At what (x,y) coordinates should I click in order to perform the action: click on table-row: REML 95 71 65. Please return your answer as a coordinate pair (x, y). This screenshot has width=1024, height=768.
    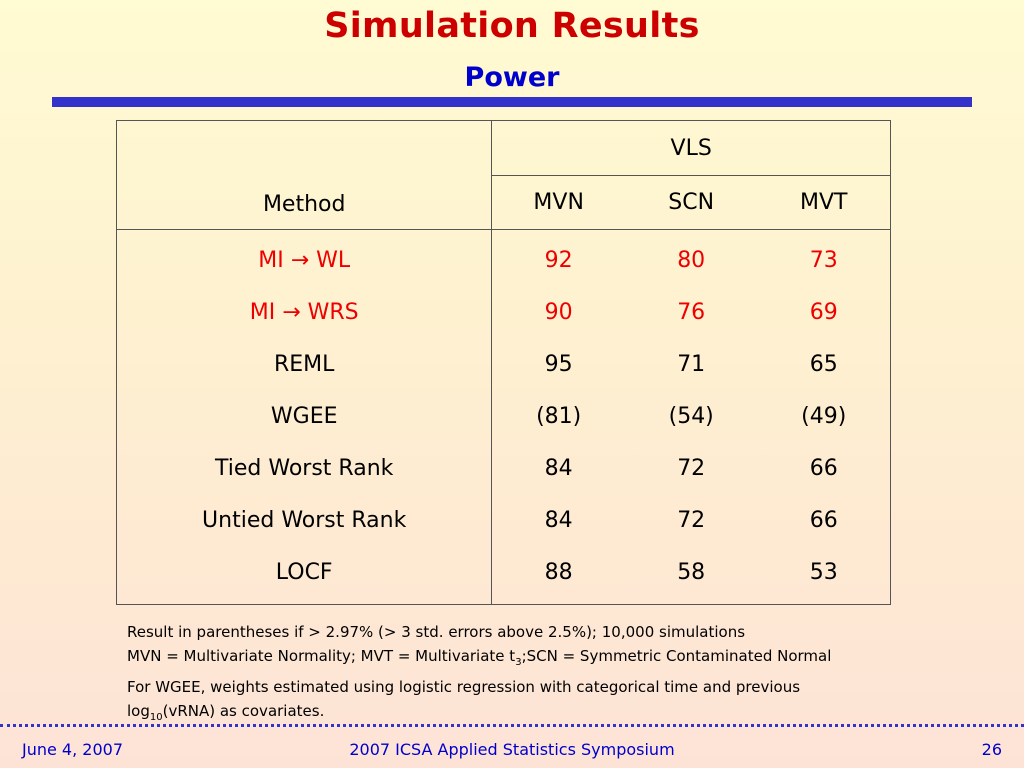
    Looking at the image, I should click on (503, 364).